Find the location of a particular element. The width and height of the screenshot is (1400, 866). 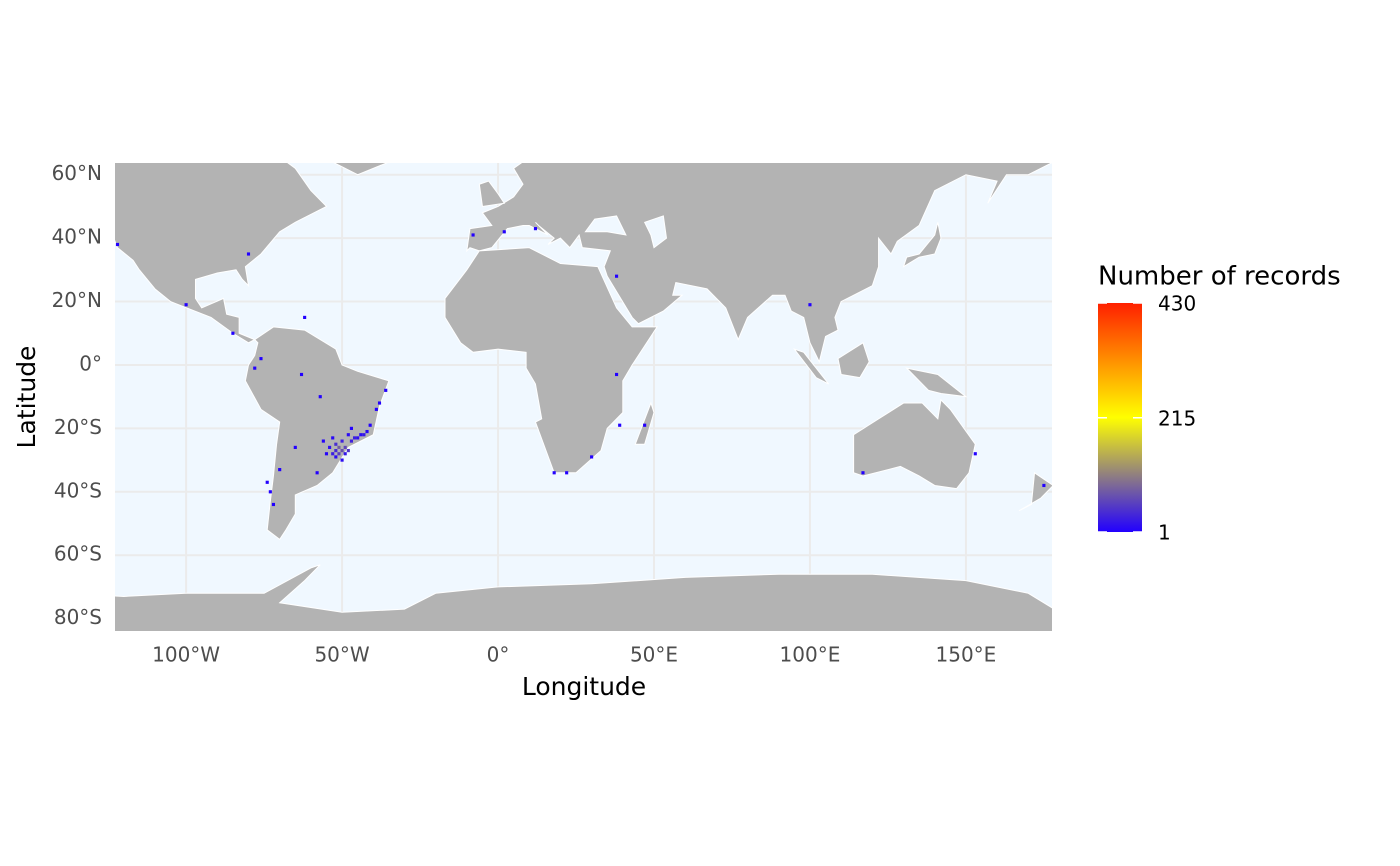

x-tick-label: 100°W is located at coordinates (186, 655).